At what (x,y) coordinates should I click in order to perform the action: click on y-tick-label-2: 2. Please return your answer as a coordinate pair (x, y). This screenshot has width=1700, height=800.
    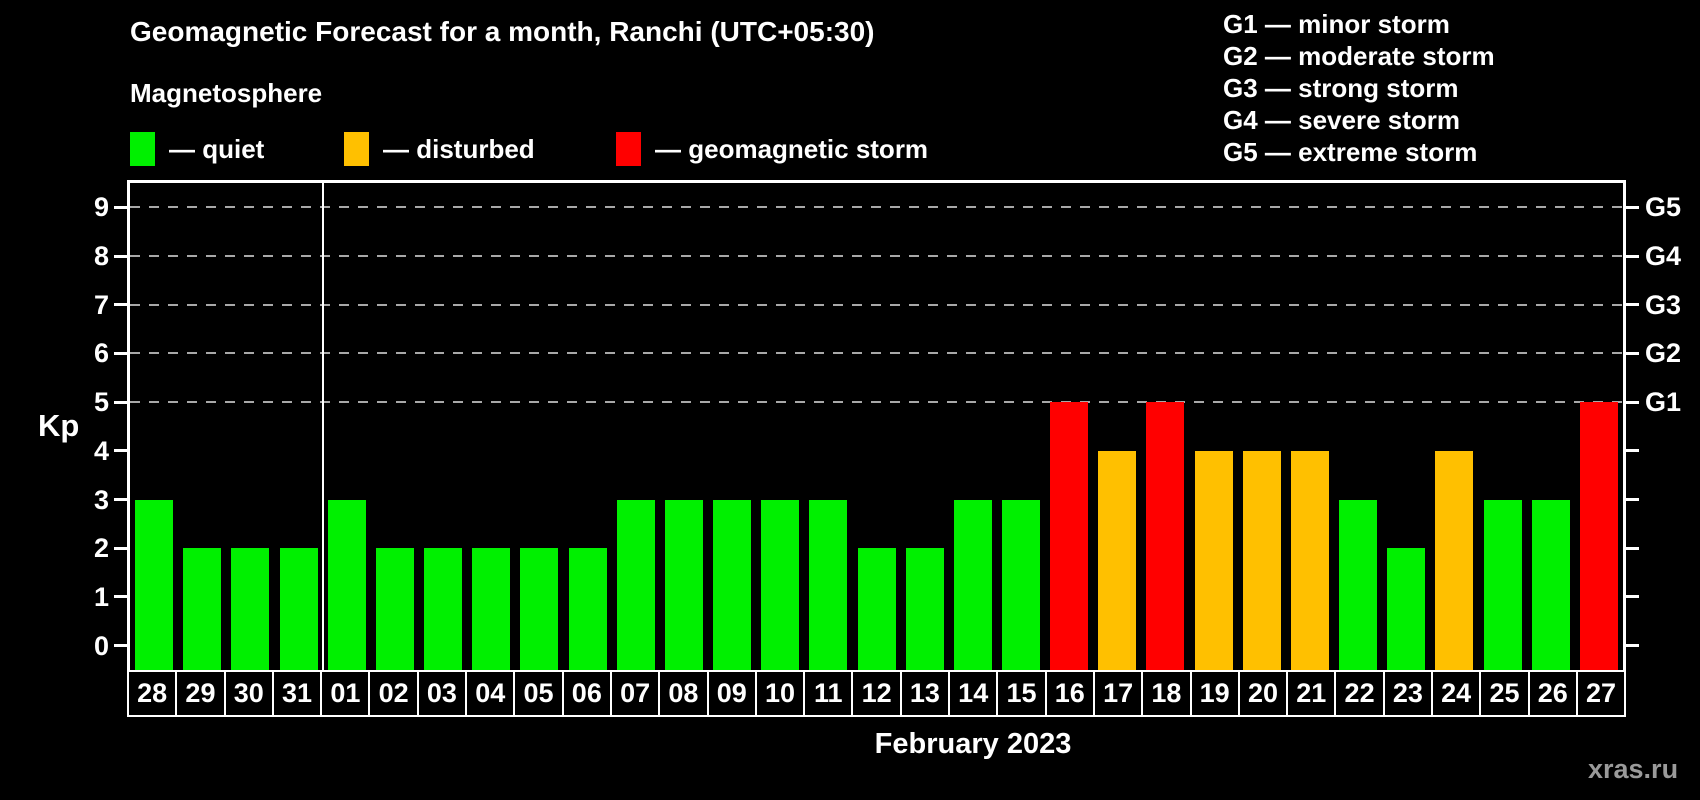
    Looking at the image, I should click on (101, 548).